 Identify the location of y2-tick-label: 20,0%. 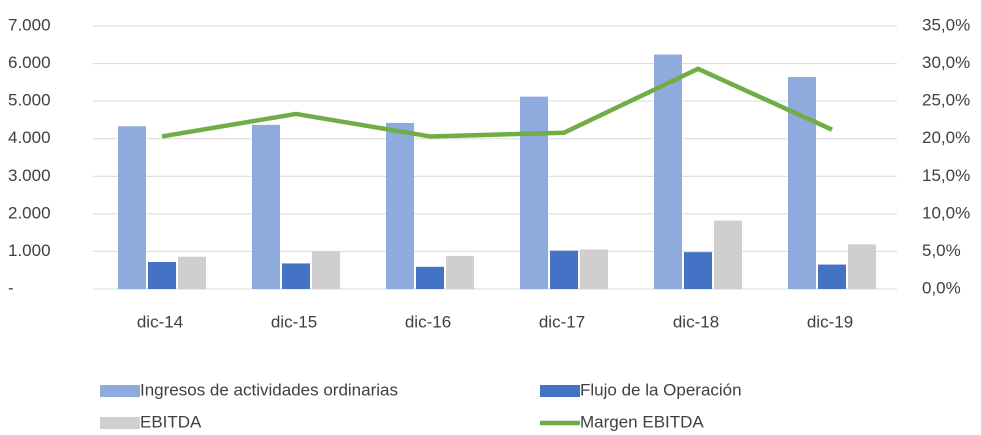
(946, 137).